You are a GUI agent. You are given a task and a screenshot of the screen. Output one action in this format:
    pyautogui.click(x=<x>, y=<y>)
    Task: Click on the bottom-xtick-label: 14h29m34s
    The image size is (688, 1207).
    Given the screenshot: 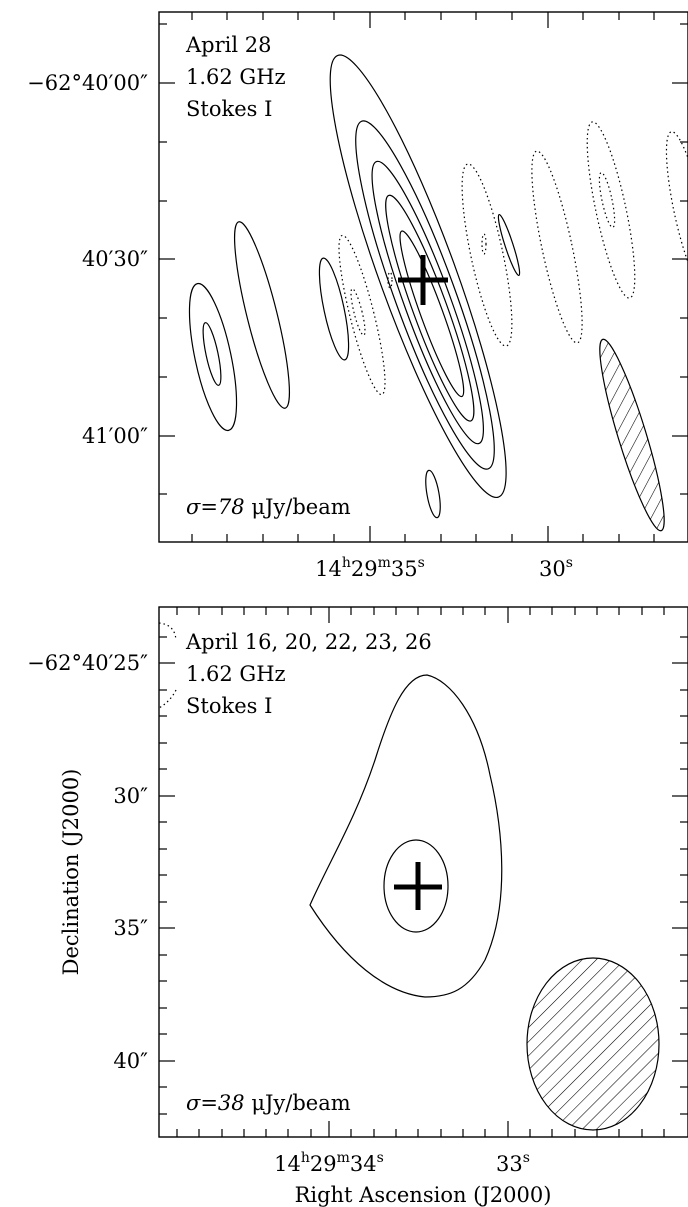 What is the action you would take?
    pyautogui.click(x=329, y=1163)
    